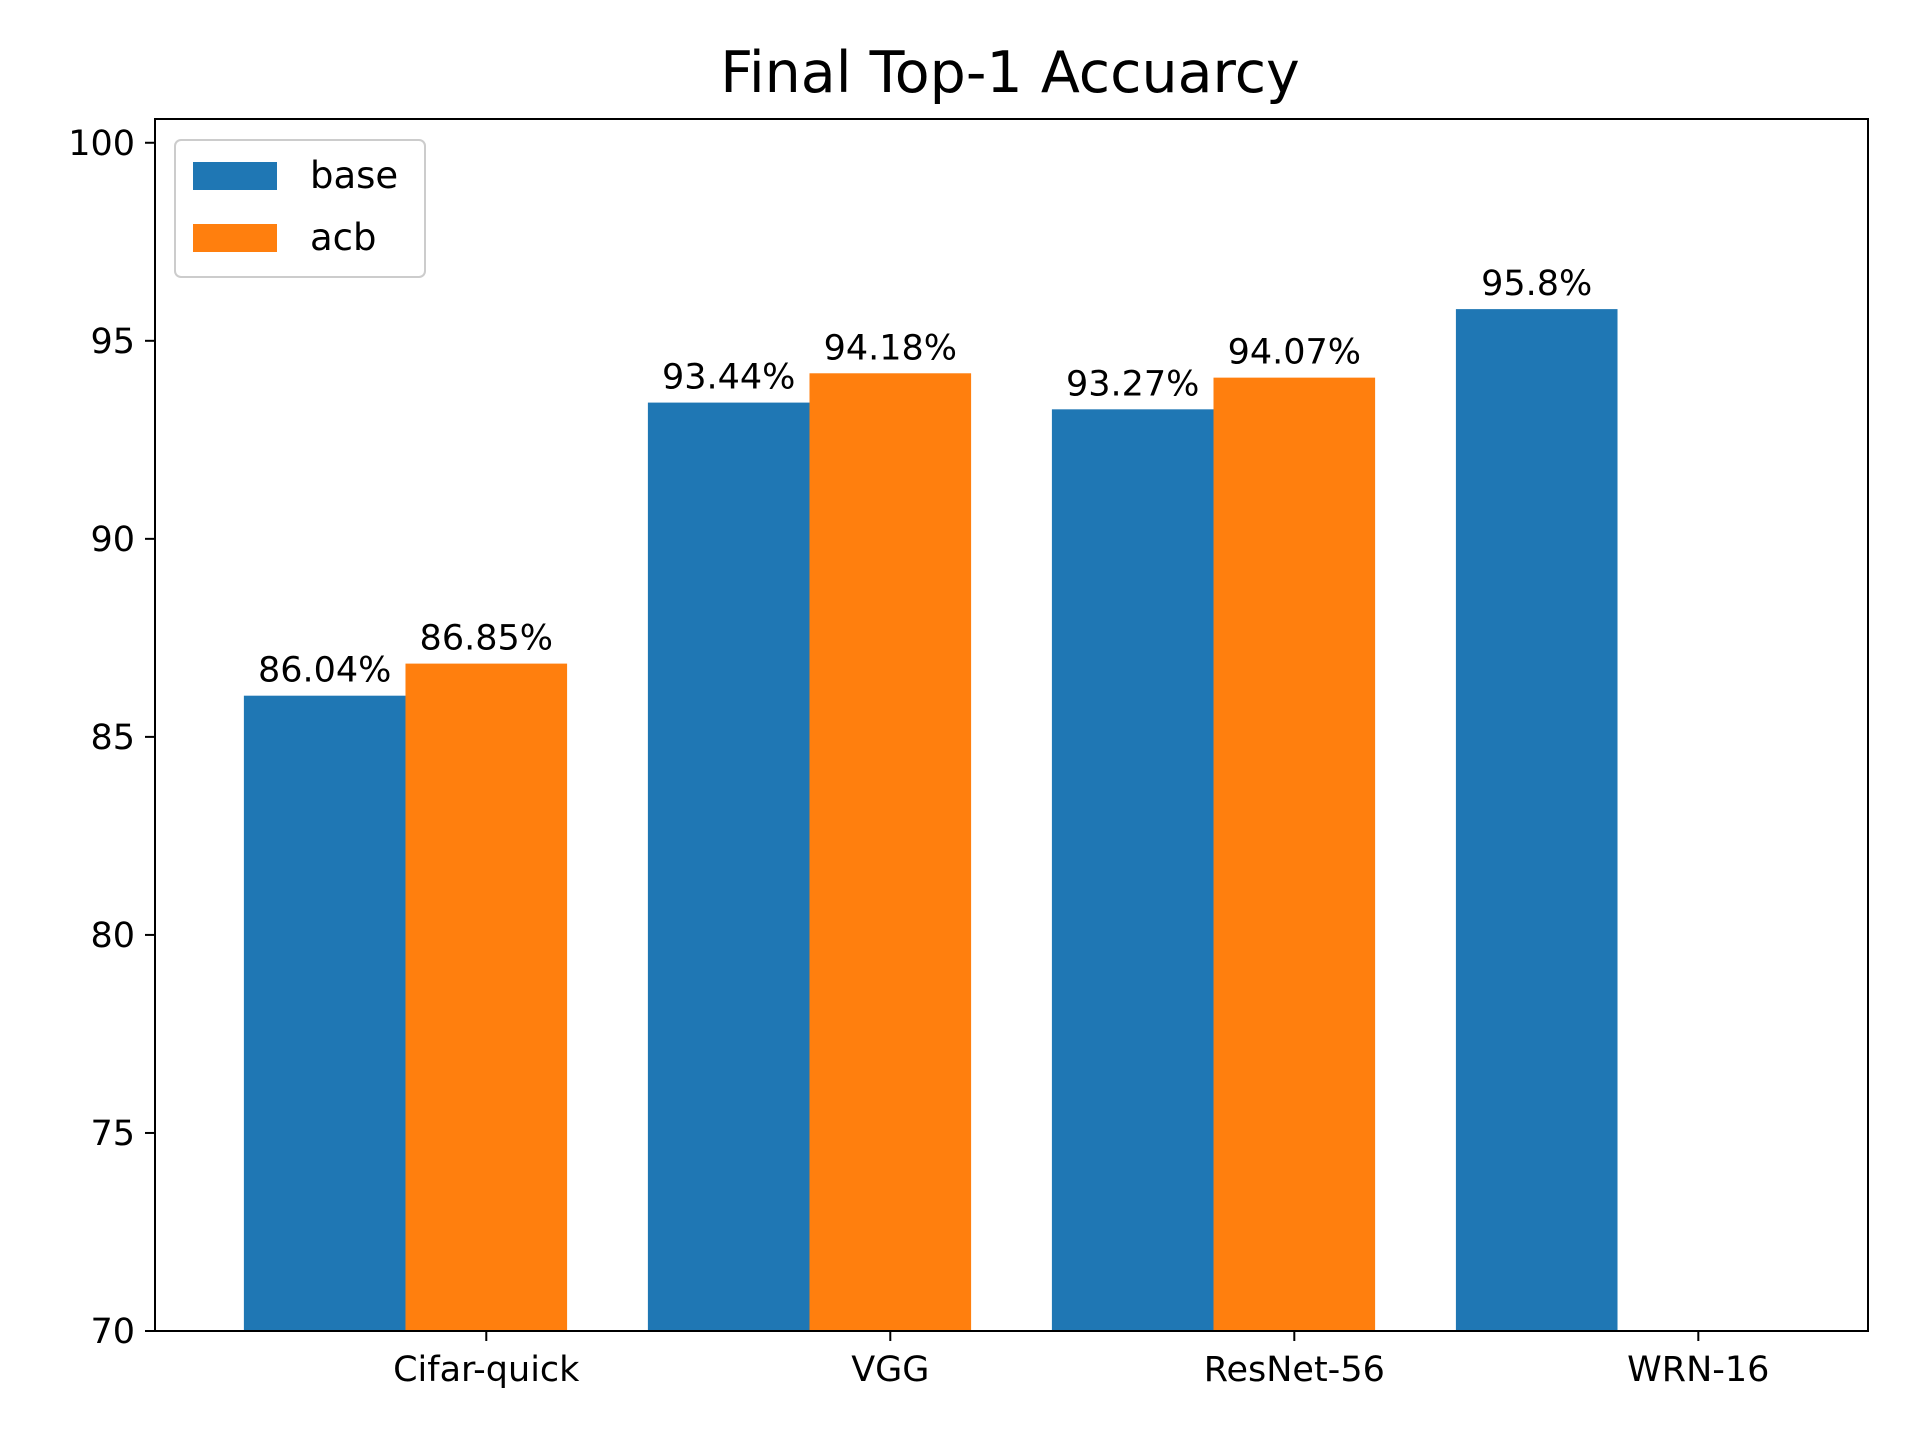  I want to click on legend: base acb, so click(300, 208).